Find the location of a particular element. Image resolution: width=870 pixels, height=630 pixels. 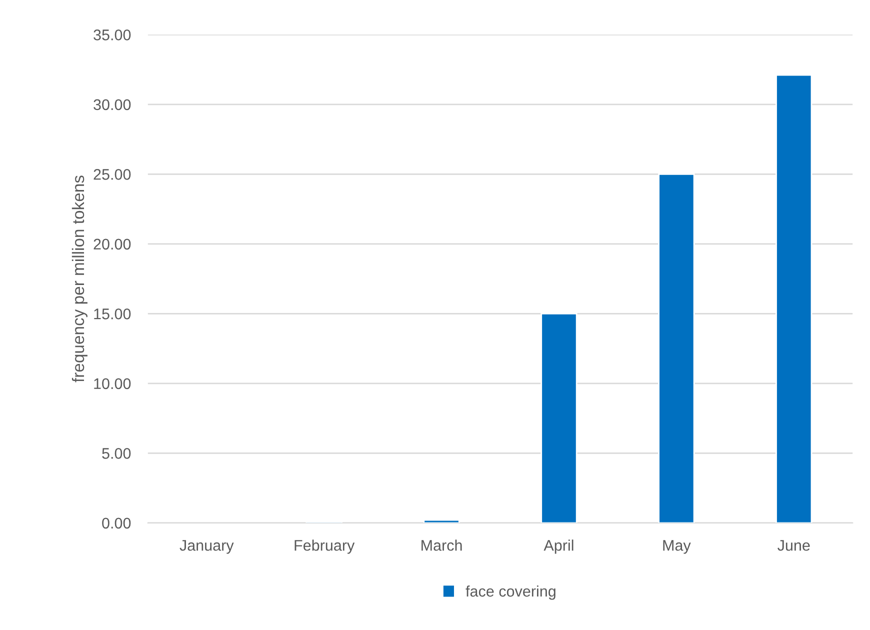

y-tick-label: 10.00 is located at coordinates (112, 384).